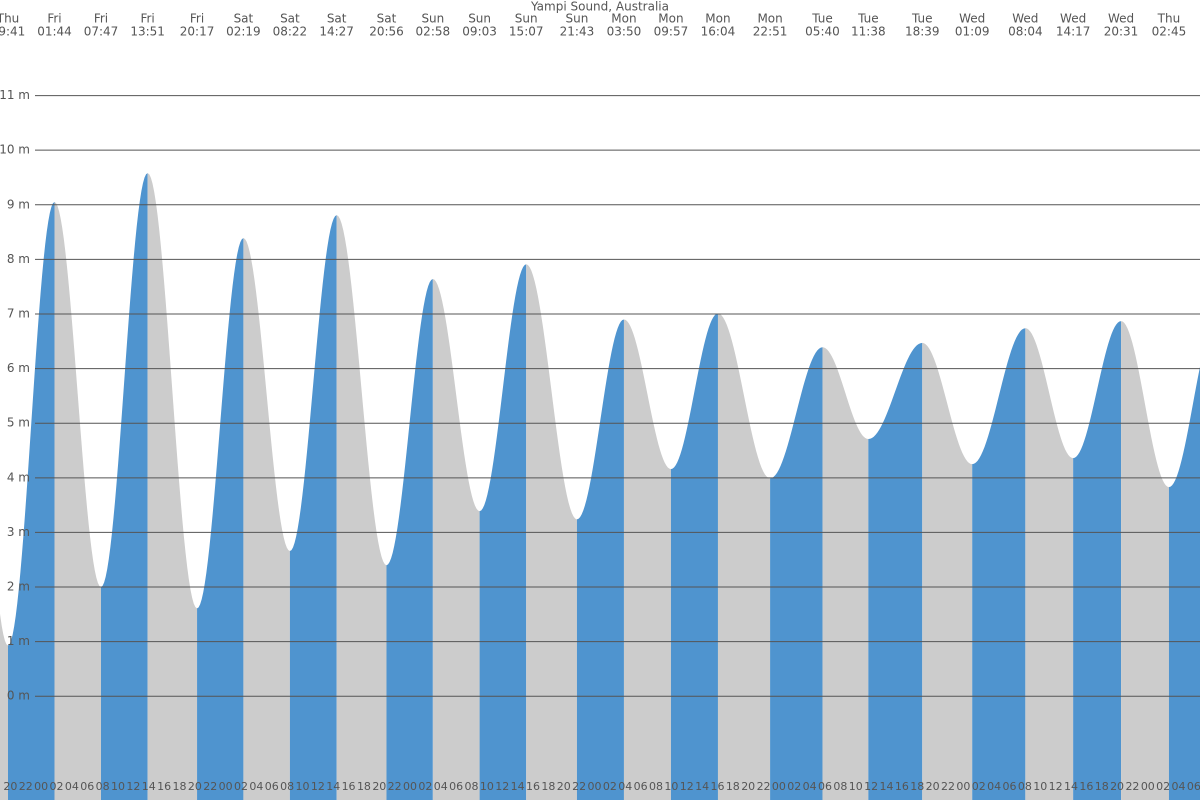 Image resolution: width=1200 pixels, height=800 pixels. Describe the element at coordinates (54, 32) in the screenshot. I see `extreme-time: 01:44` at that location.